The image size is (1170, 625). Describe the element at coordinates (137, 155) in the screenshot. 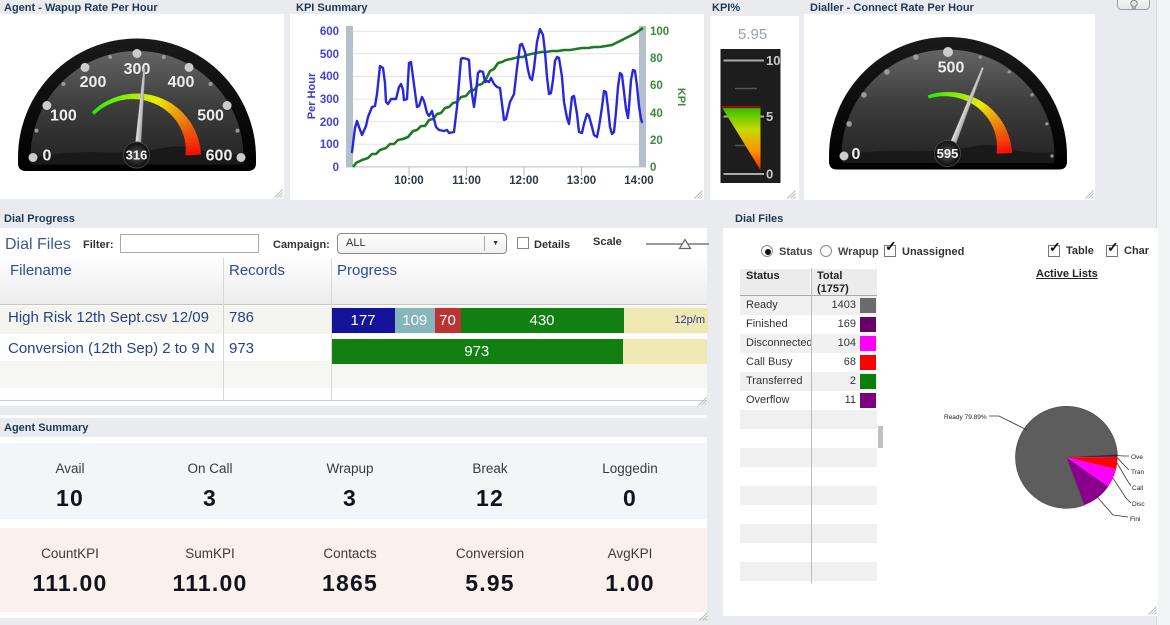

I see `svg-text: 316` at that location.